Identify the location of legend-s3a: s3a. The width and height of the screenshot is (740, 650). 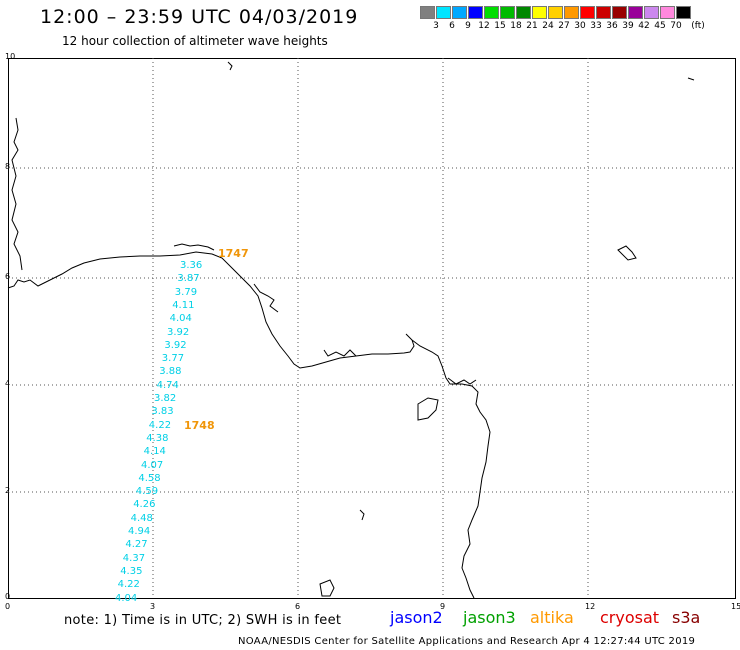
(686, 617).